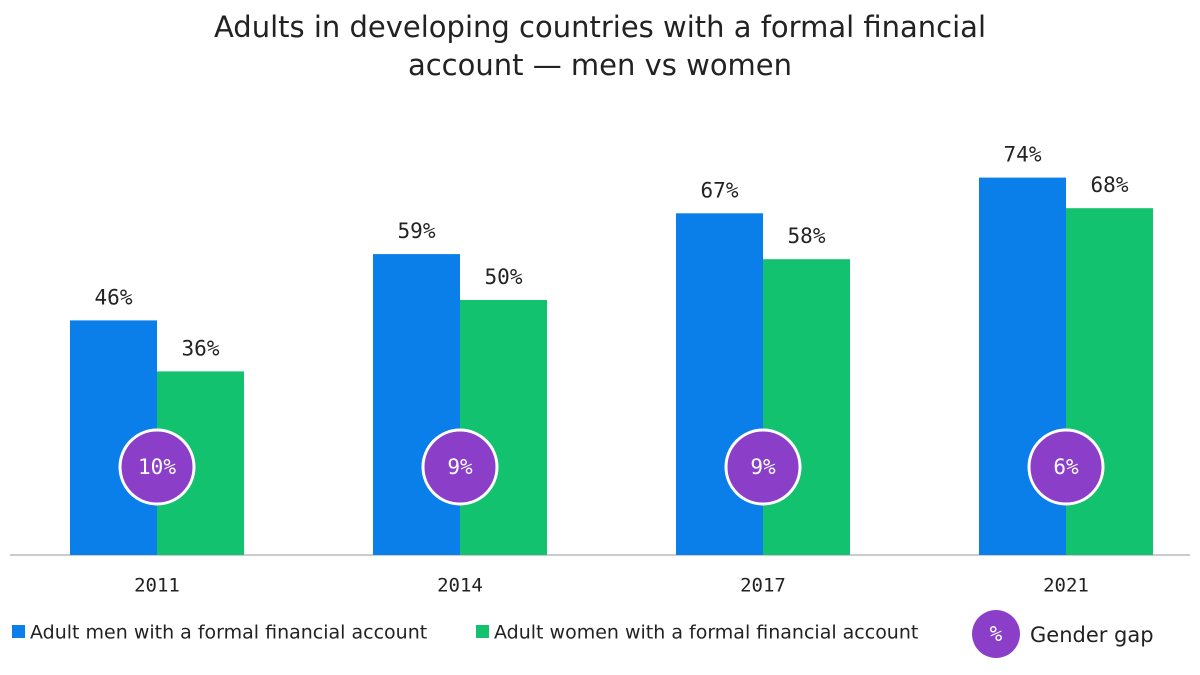  What do you see at coordinates (460, 586) in the screenshot?
I see `x-tick-label: 2014` at bounding box center [460, 586].